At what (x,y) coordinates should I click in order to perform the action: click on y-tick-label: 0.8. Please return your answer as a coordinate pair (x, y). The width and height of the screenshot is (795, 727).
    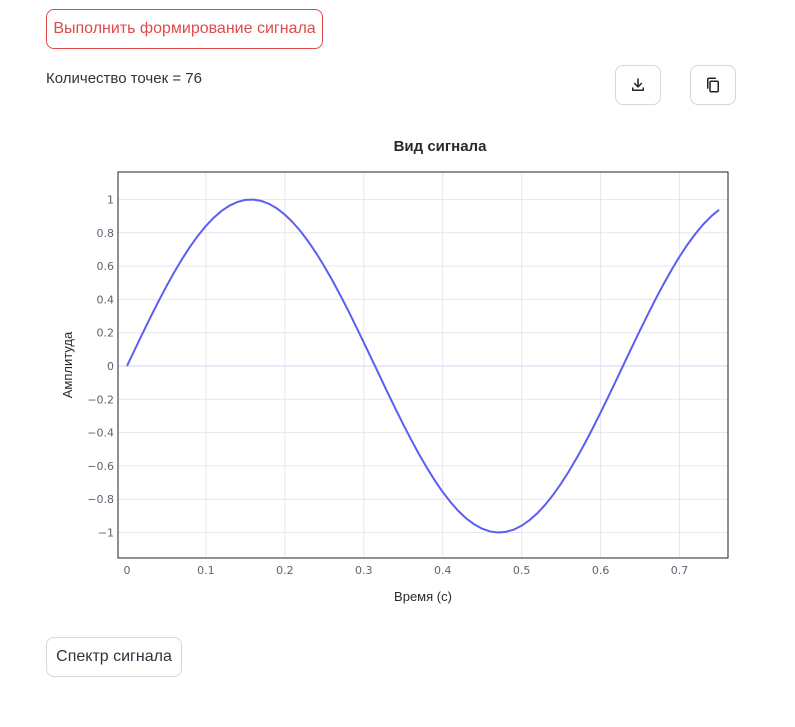
    Looking at the image, I should click on (106, 233).